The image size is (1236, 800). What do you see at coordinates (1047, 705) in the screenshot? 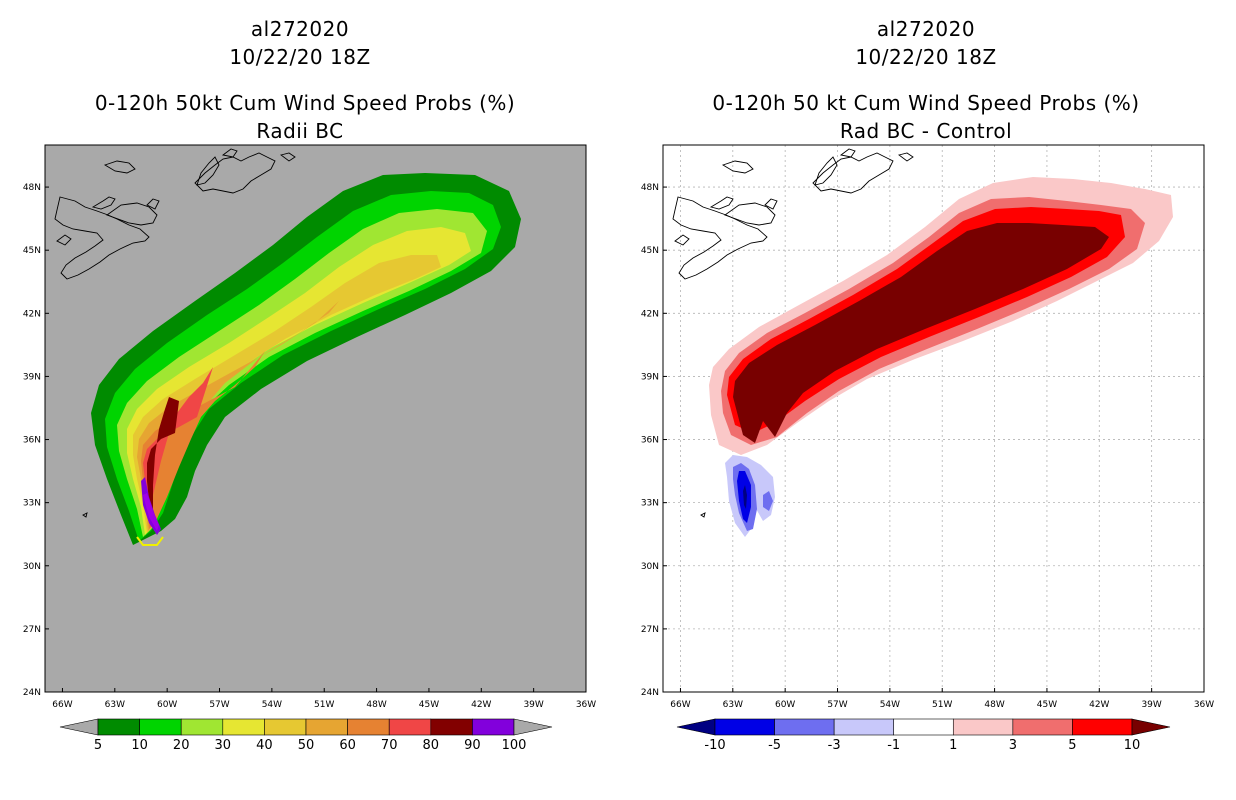
I see `lon-tick-label: 45W` at bounding box center [1047, 705].